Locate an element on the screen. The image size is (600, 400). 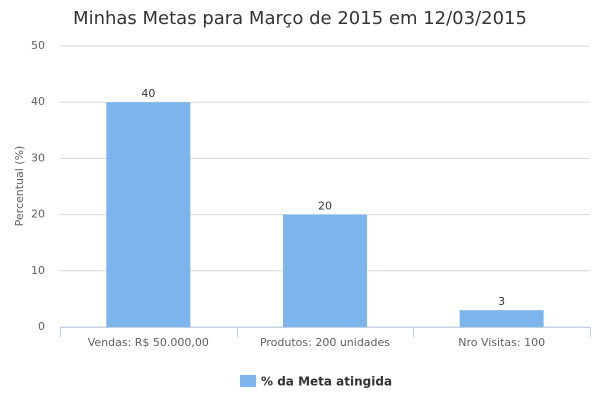
y-tick-label: 10 is located at coordinates (38, 270).